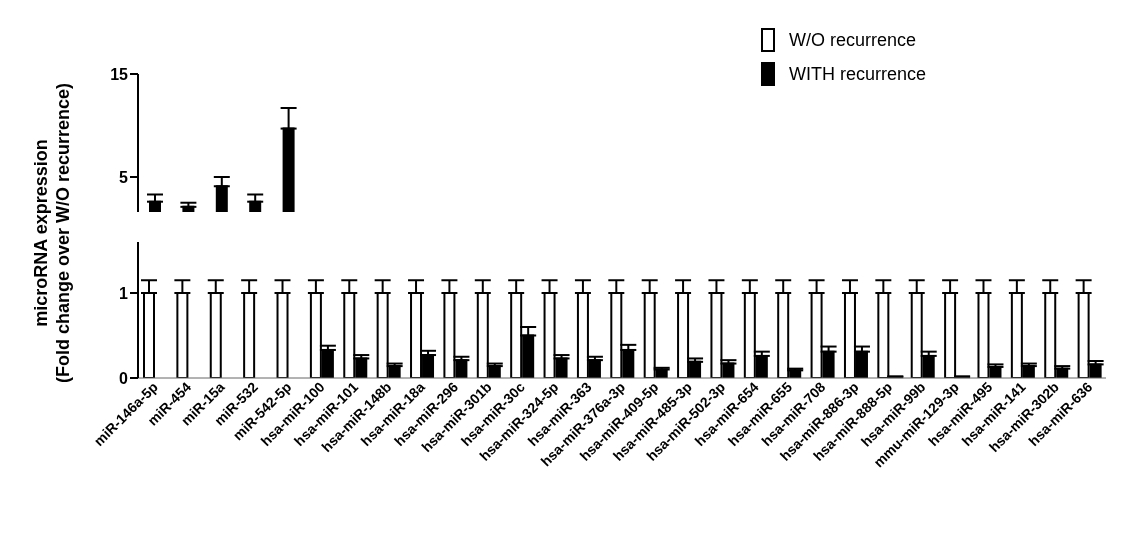 The image size is (1134, 546). Describe the element at coordinates (119, 74) in the screenshot. I see `y-tick-label: 15` at that location.